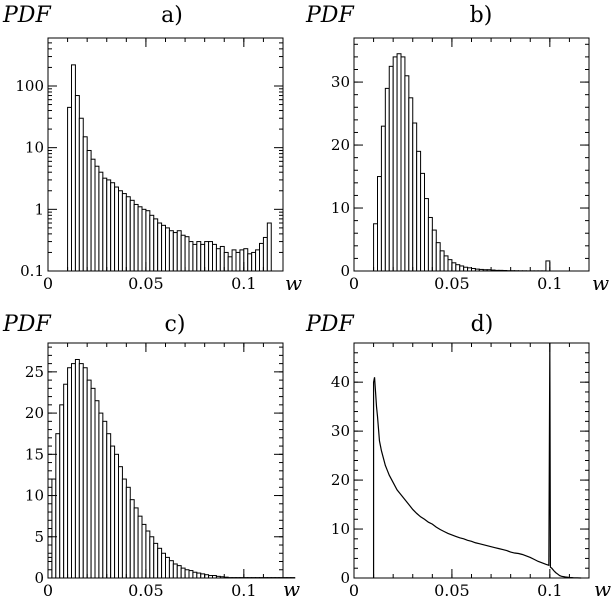 This screenshot has width=612, height=599. I want to click on panel-c-ytick-label: 0, so click(39, 578).